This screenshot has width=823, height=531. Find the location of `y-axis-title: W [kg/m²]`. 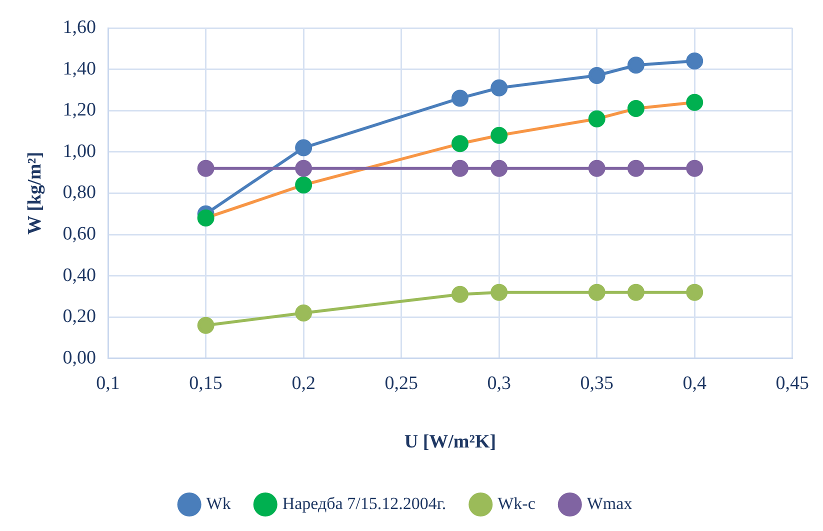

y-axis-title: W [kg/m²] is located at coordinates (35, 193).